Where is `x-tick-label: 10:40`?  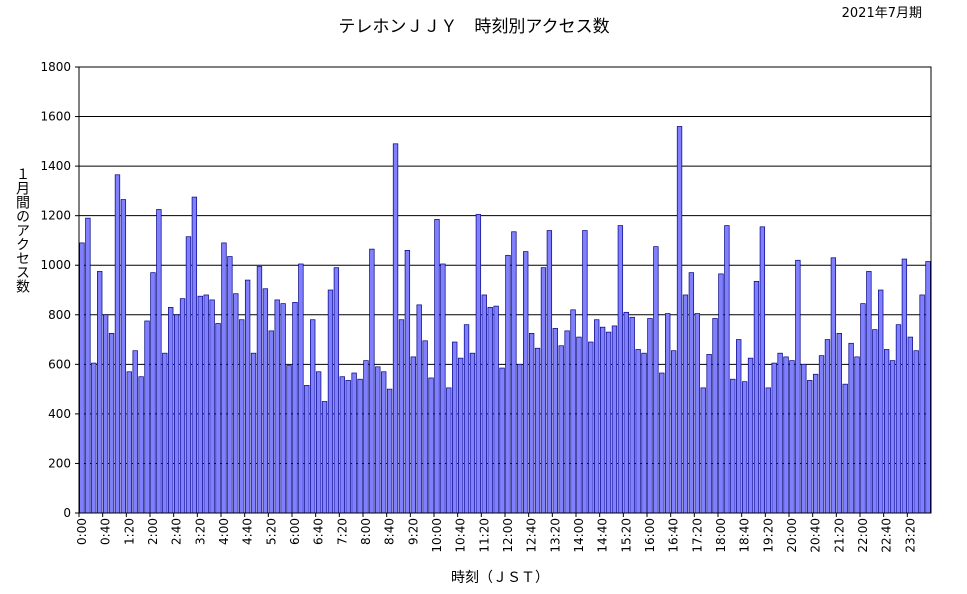 x-tick-label: 10:40 is located at coordinates (461, 535).